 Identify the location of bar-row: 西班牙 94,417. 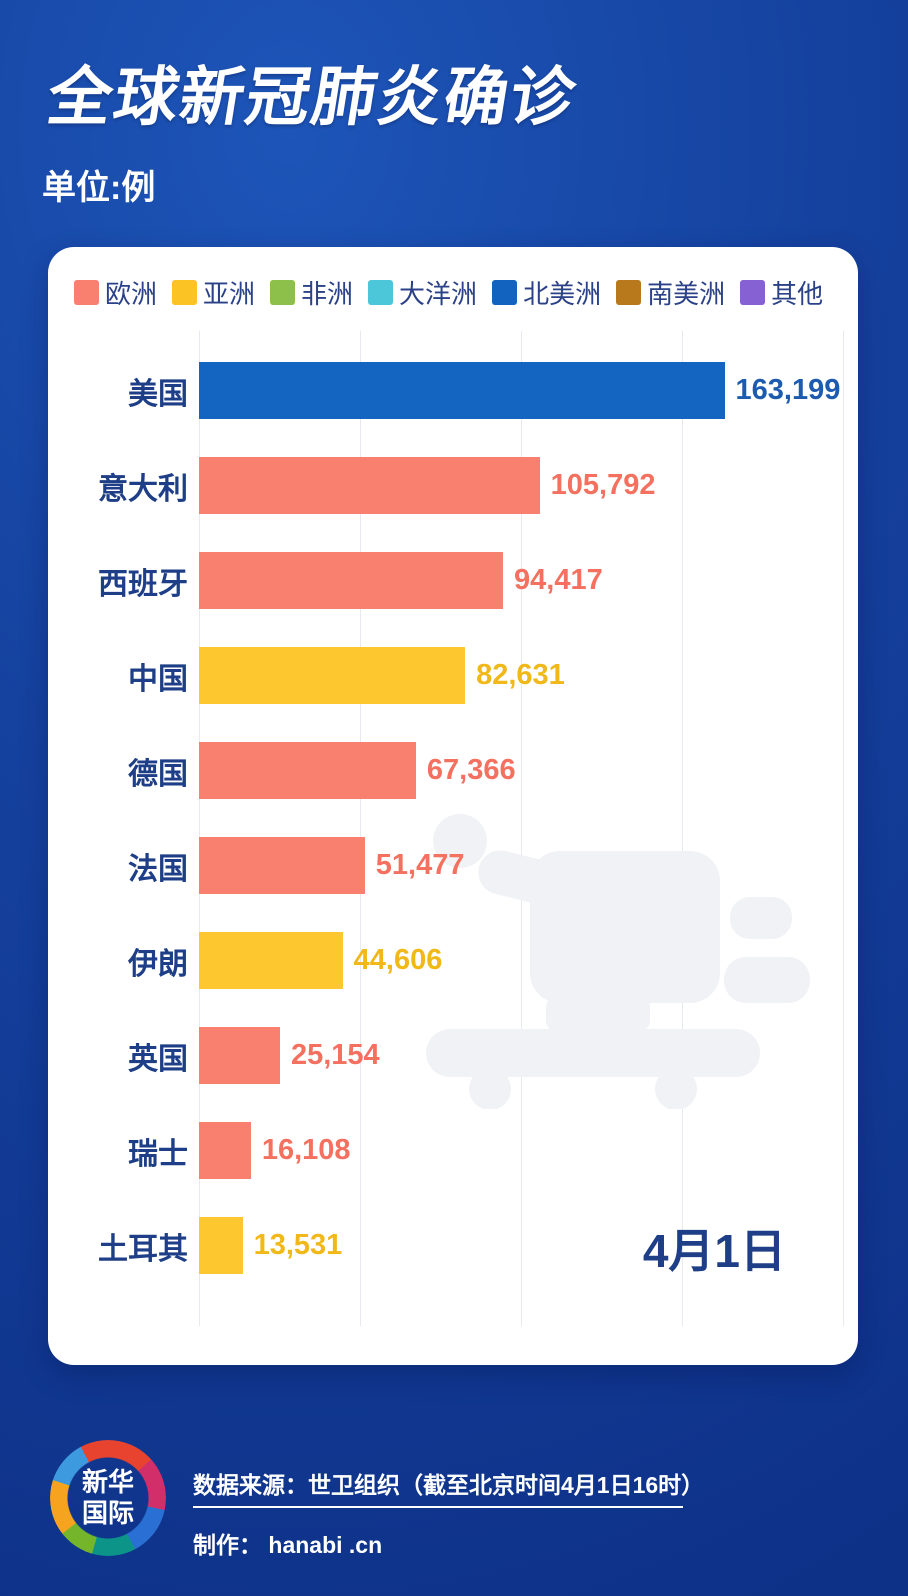
(453, 580).